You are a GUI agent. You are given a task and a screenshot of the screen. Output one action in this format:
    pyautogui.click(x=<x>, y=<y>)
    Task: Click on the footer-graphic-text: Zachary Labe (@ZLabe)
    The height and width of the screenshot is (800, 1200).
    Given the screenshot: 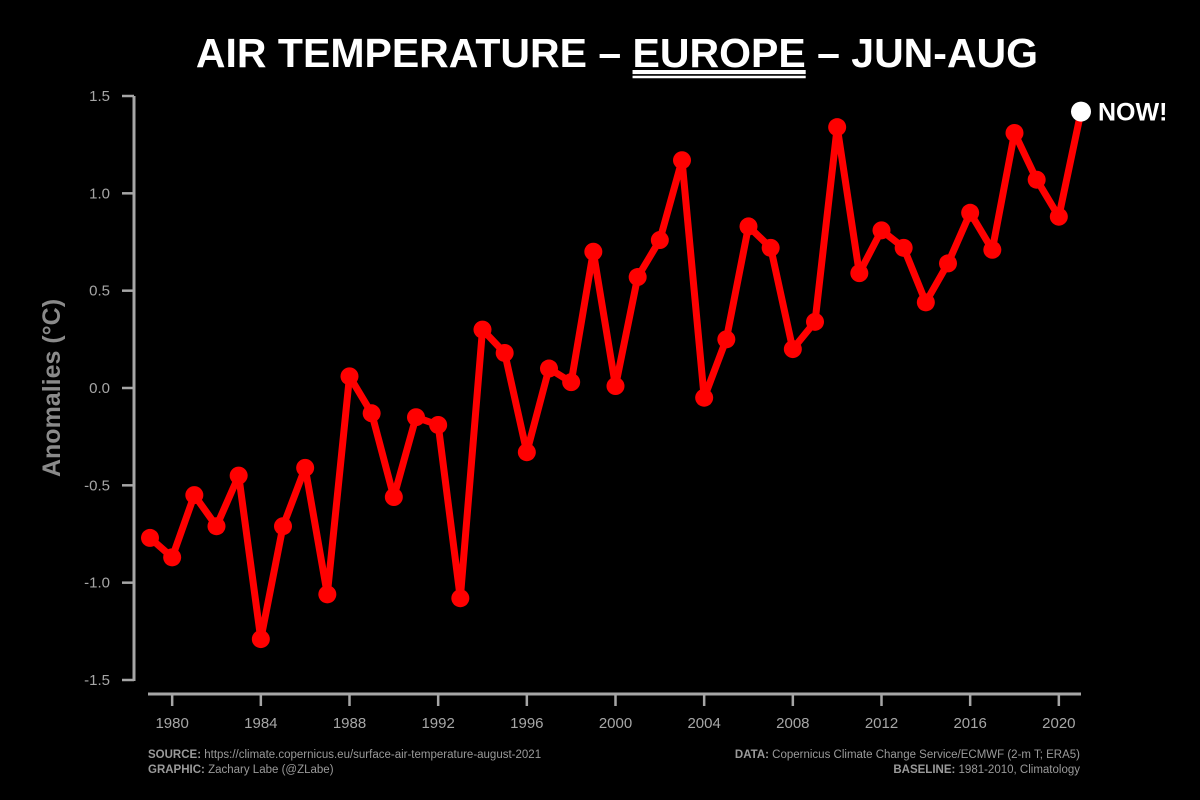 What is the action you would take?
    pyautogui.click(x=269, y=770)
    